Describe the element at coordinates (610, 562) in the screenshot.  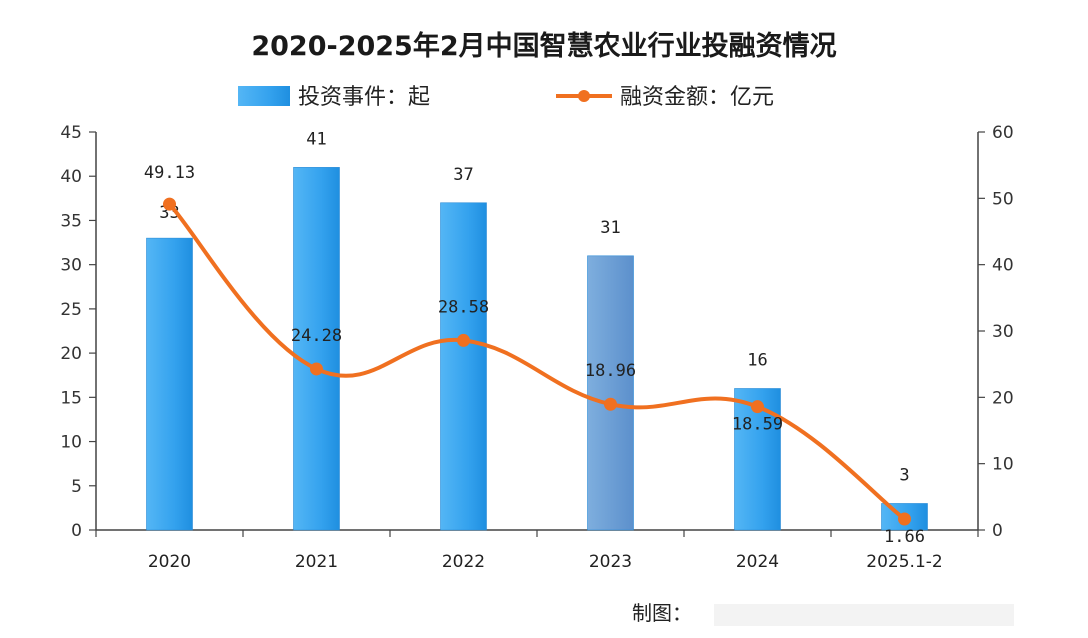
I see `x-tick-label: 2023` at that location.